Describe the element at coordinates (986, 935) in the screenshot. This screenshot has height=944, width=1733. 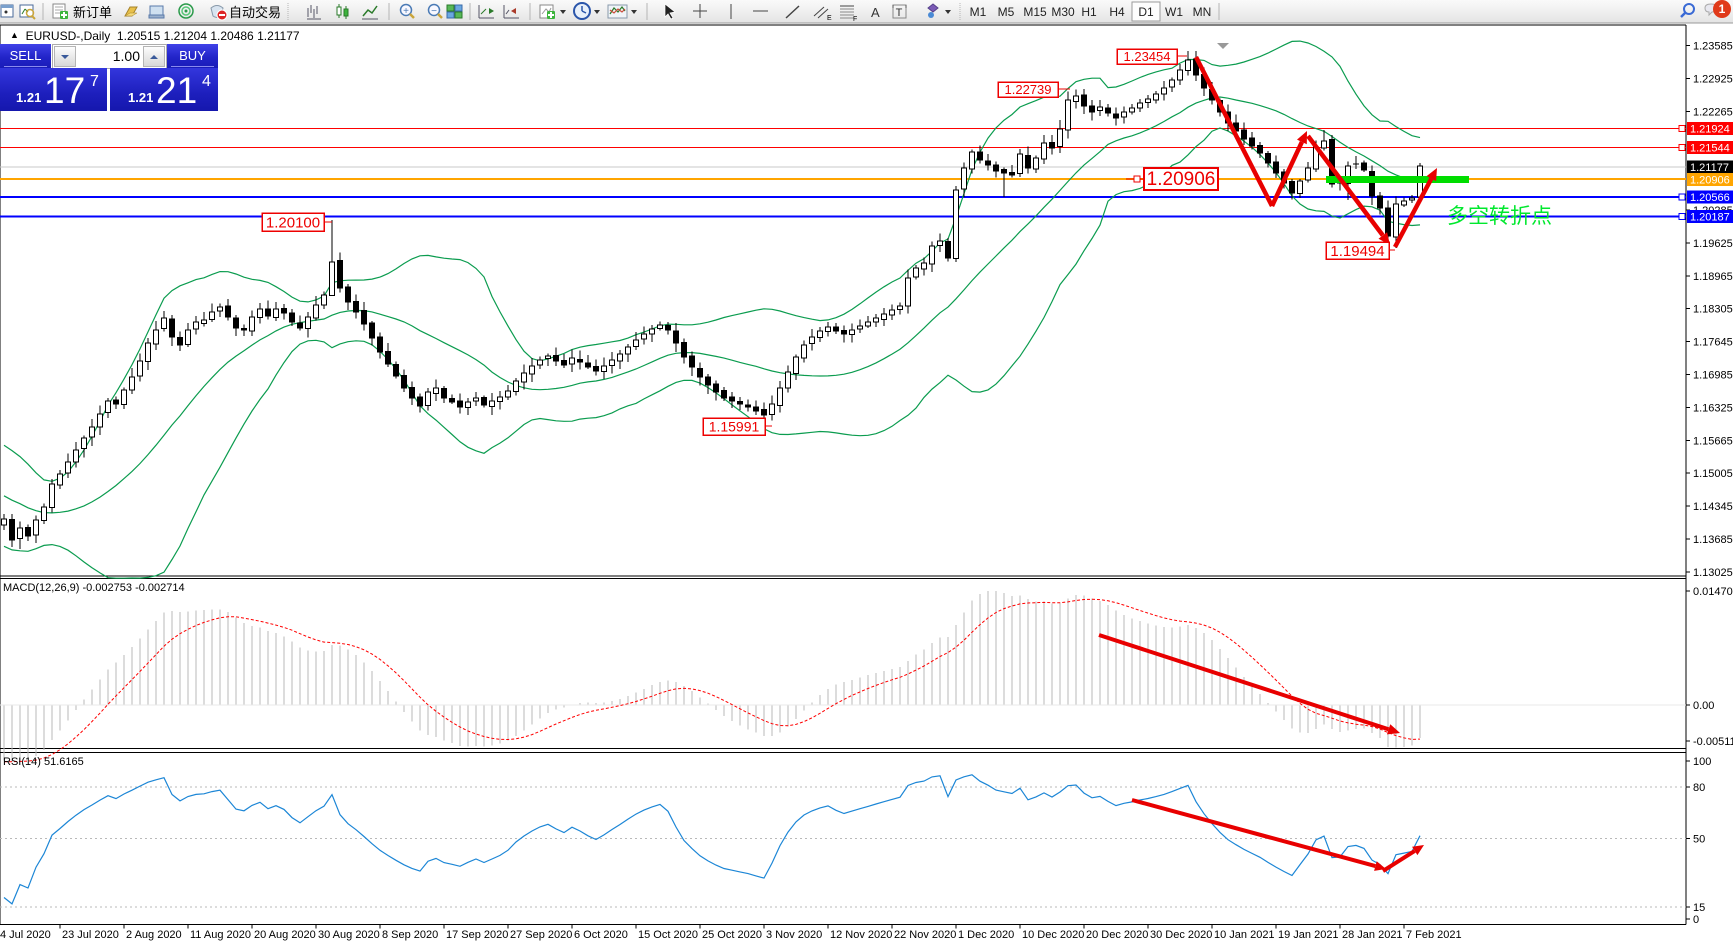
I see `svg-text: 1 Dec 2020` at that location.